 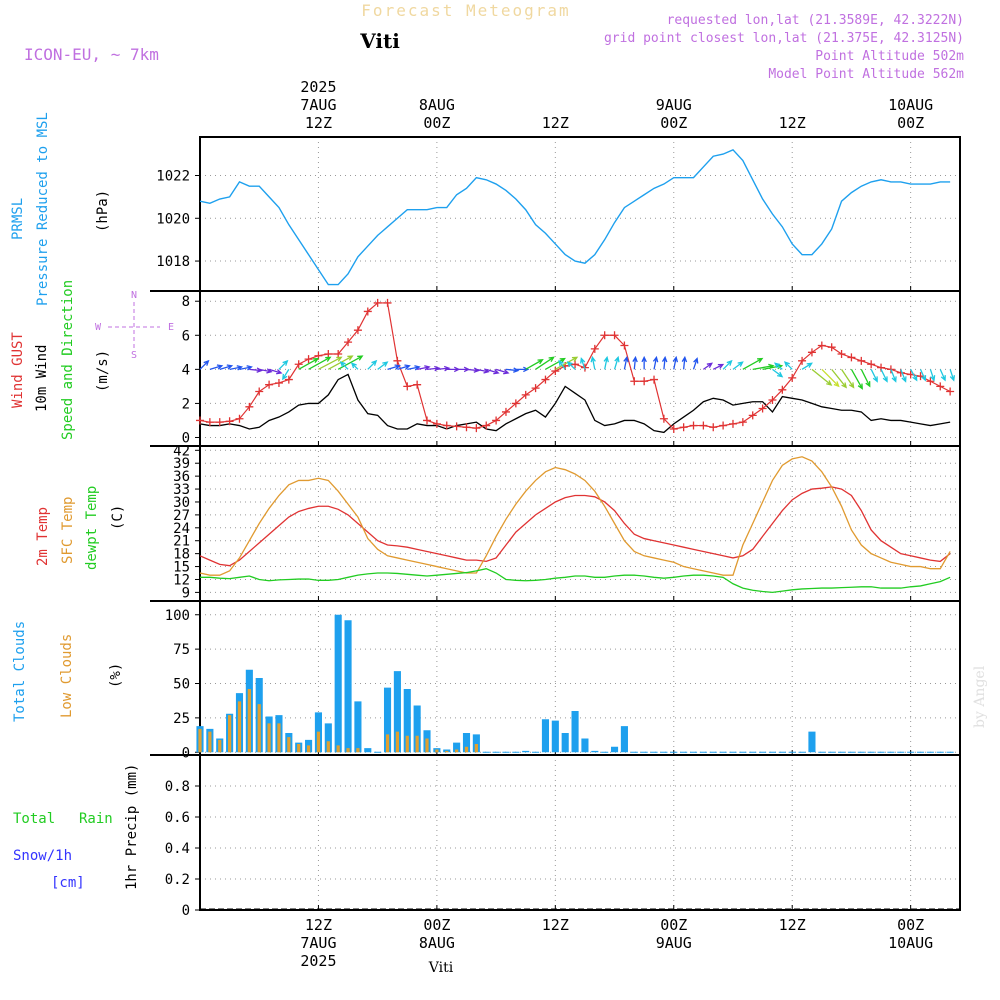 I want to click on point-altitude: Point Altitude 502m, so click(x=889, y=56).